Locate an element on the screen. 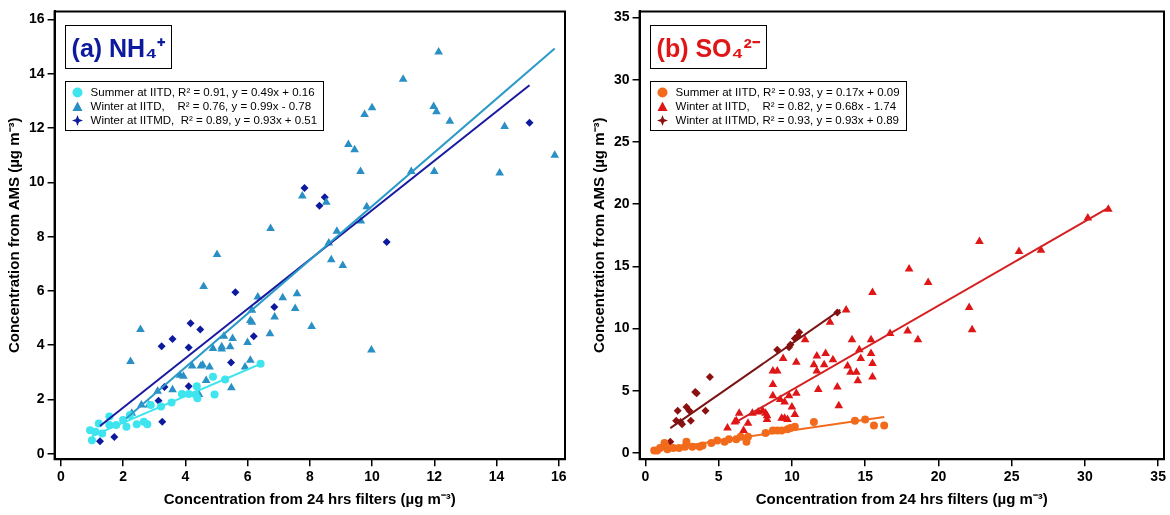  x-tick-label: 16 is located at coordinates (558, 476).